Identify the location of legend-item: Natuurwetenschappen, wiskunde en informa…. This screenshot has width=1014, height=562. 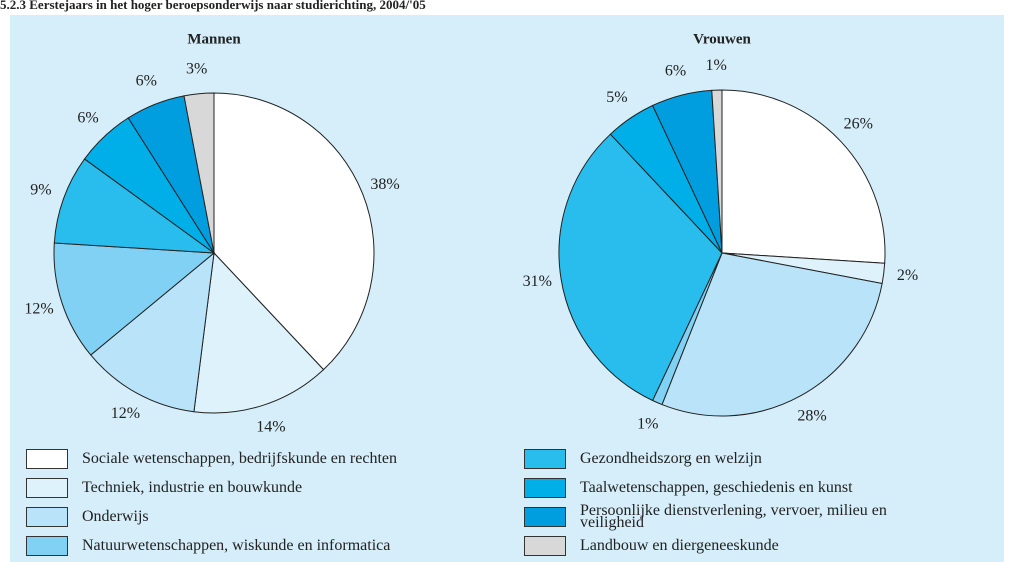
(208, 546).